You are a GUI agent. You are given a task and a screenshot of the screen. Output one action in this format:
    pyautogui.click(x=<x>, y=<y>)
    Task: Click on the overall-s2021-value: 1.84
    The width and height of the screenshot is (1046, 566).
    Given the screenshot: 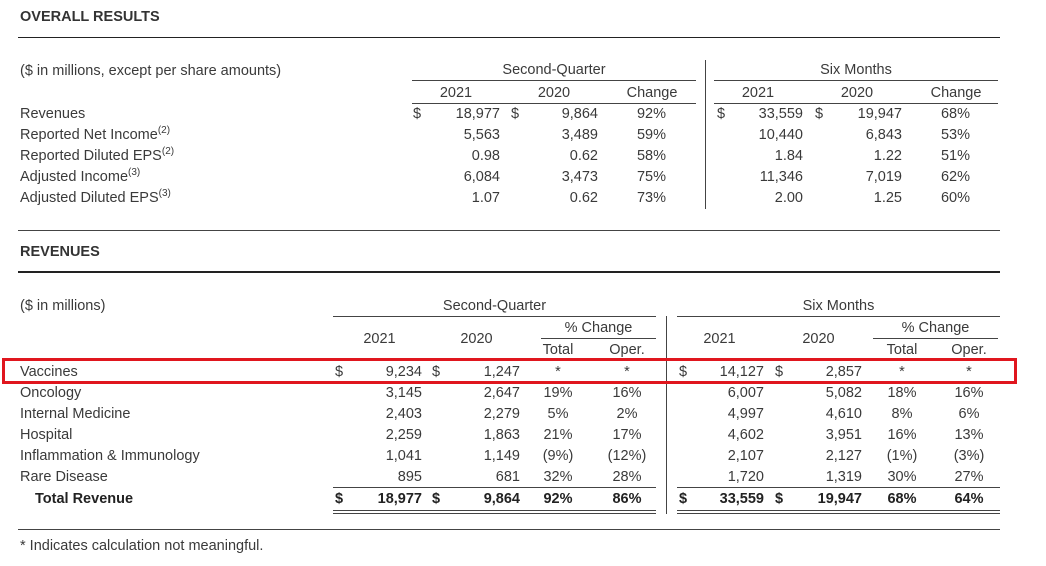 What is the action you would take?
    pyautogui.click(x=788, y=156)
    